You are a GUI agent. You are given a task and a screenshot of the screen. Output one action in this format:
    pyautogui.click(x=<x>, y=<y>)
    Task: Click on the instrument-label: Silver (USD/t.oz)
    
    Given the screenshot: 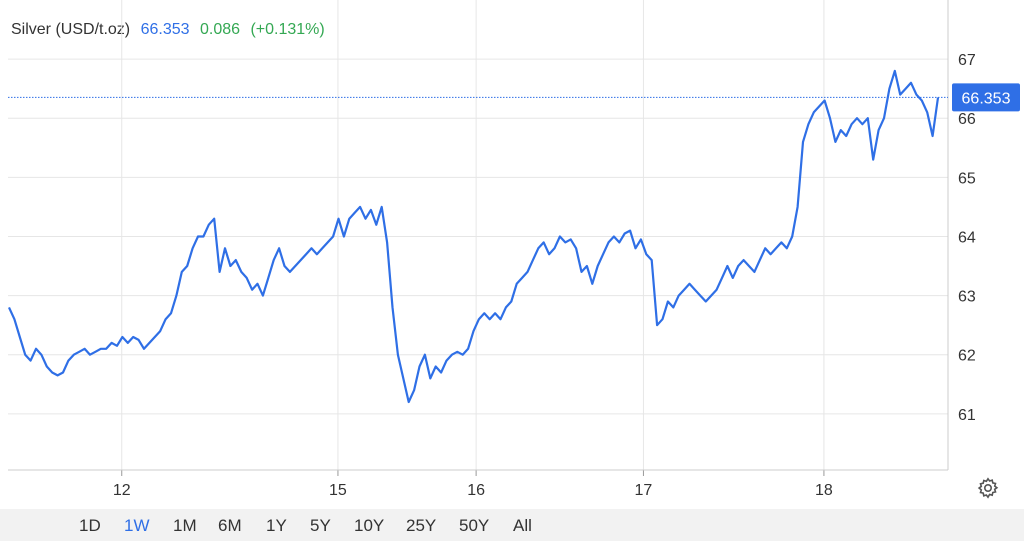 What is the action you would take?
    pyautogui.click(x=71, y=29)
    